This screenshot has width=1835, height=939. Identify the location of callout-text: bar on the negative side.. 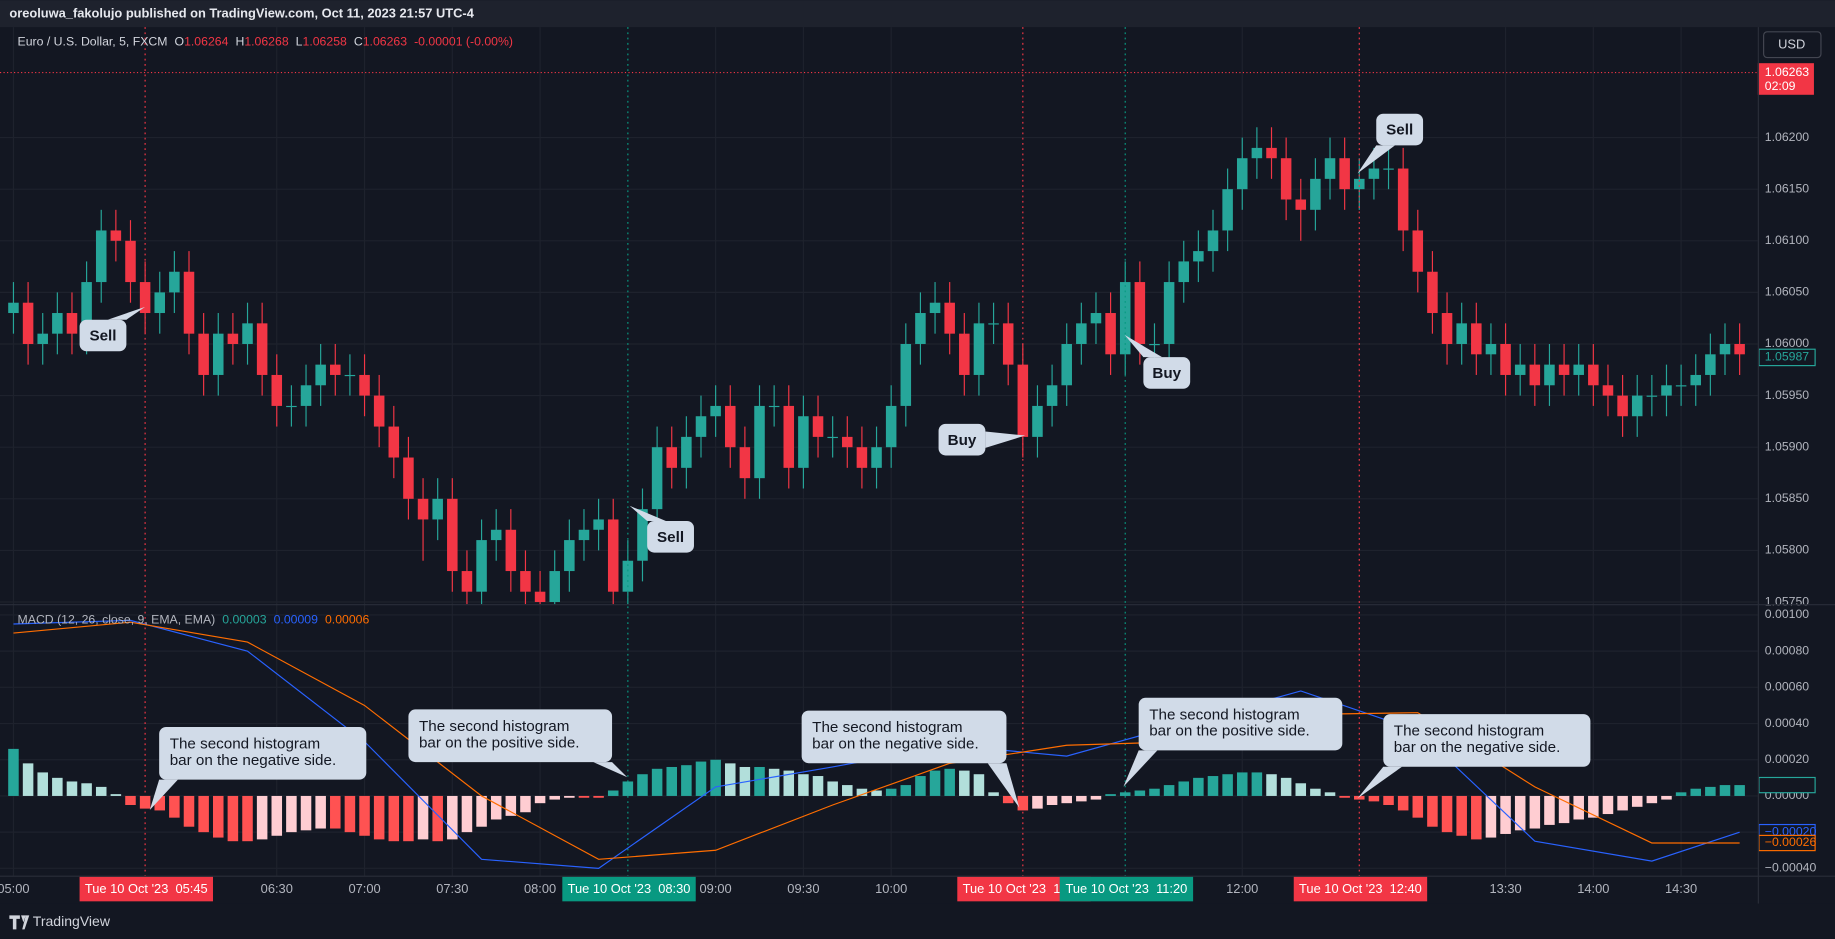
(895, 744).